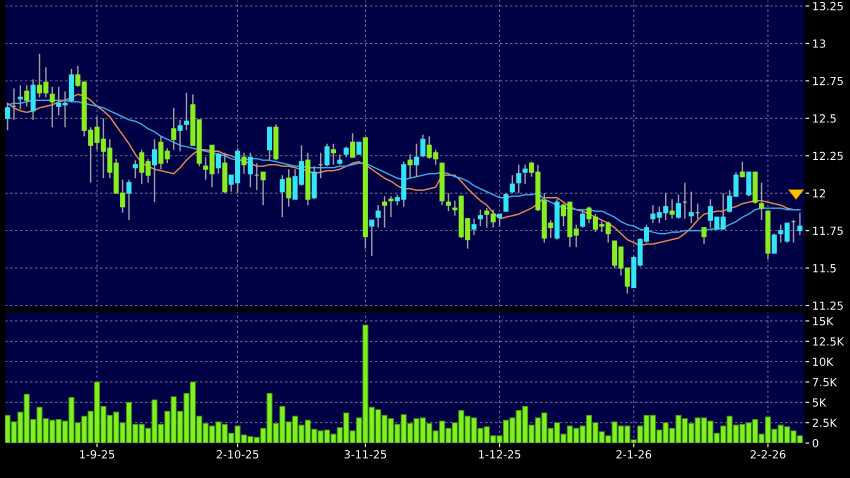 The height and width of the screenshot is (478, 850). What do you see at coordinates (828, 156) in the screenshot?
I see `y-tick-label: 12.25` at bounding box center [828, 156].